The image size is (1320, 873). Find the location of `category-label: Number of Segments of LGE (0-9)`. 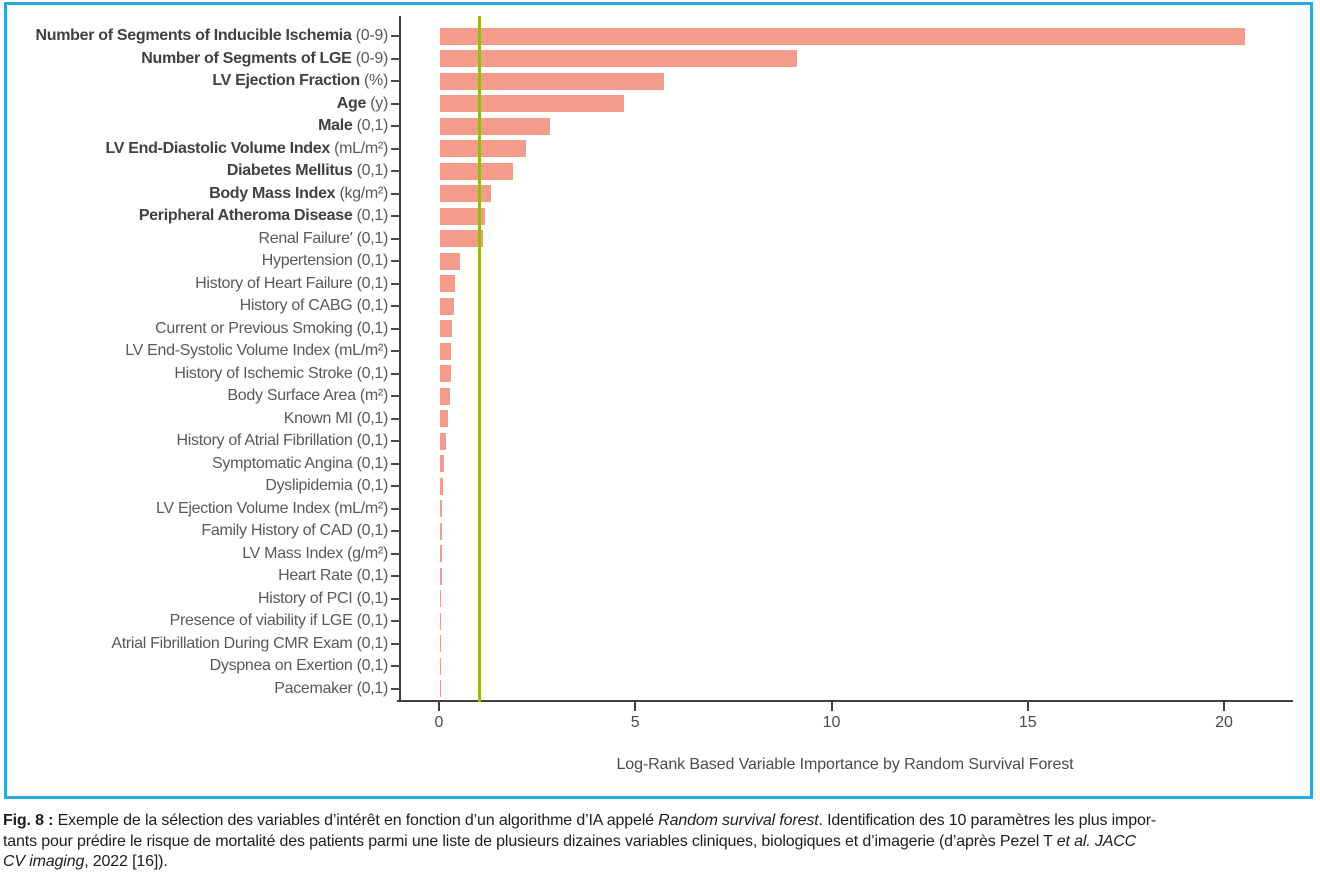

category-label: Number of Segments of LGE (0-9) is located at coordinates (264, 58).